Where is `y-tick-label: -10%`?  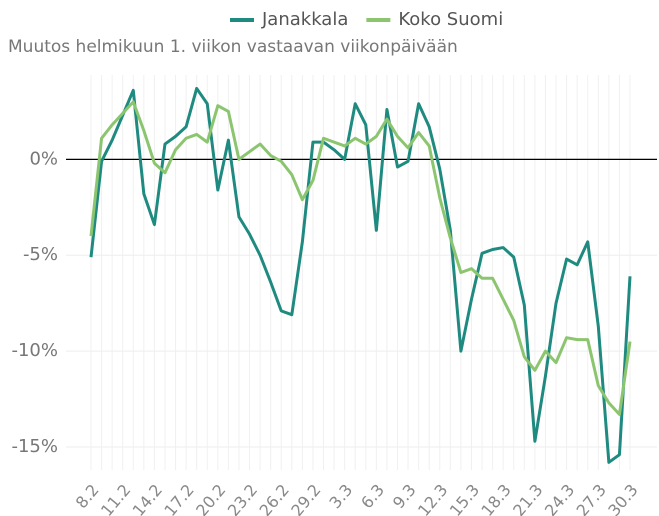
y-tick-label: -10% is located at coordinates (34, 350).